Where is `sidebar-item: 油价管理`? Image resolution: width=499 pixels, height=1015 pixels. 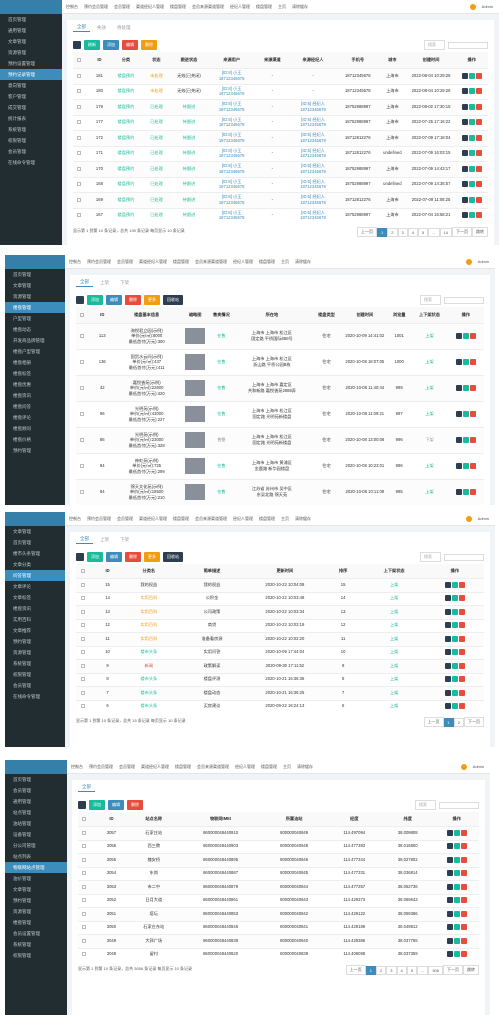 sidebar-item: 油价管理 is located at coordinates (22, 878).